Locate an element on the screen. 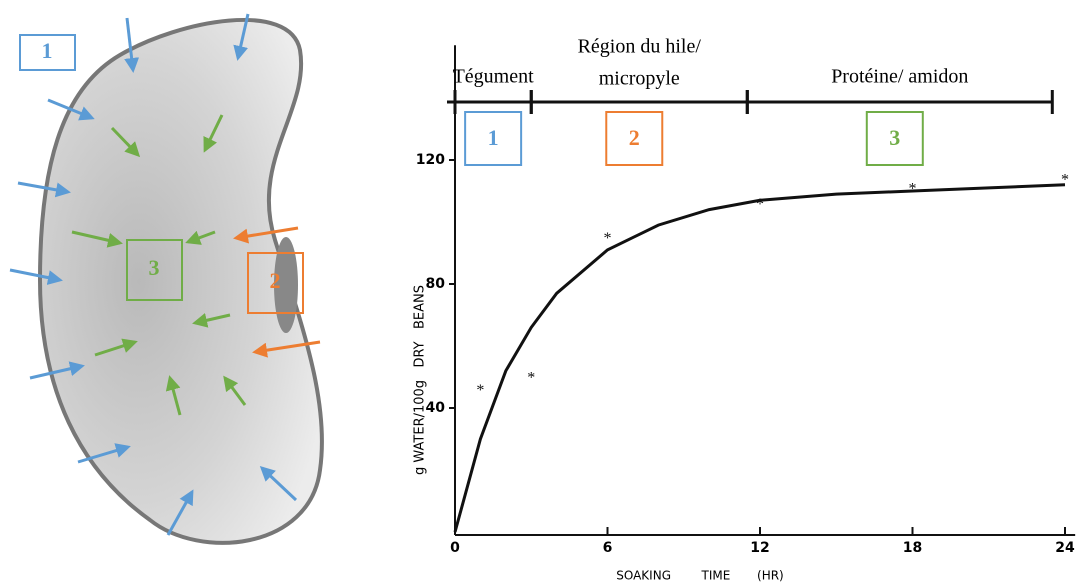 This screenshot has width=1083, height=584. phase-label: Protéine/ amidon is located at coordinates (899, 77).